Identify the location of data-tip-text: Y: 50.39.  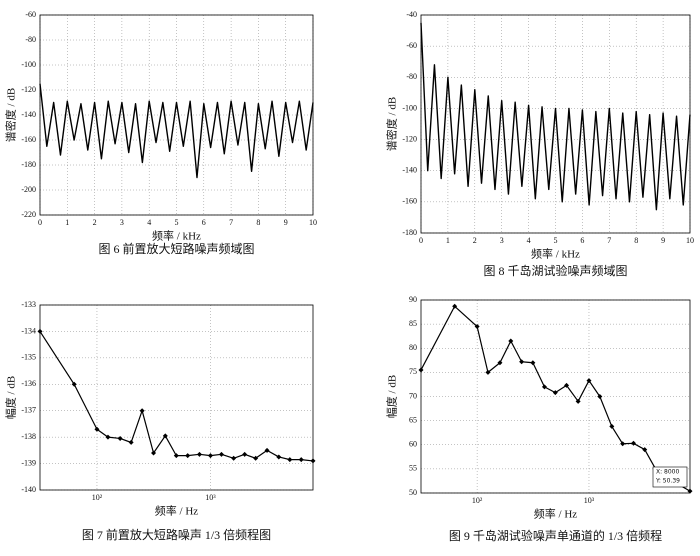
(667, 481).